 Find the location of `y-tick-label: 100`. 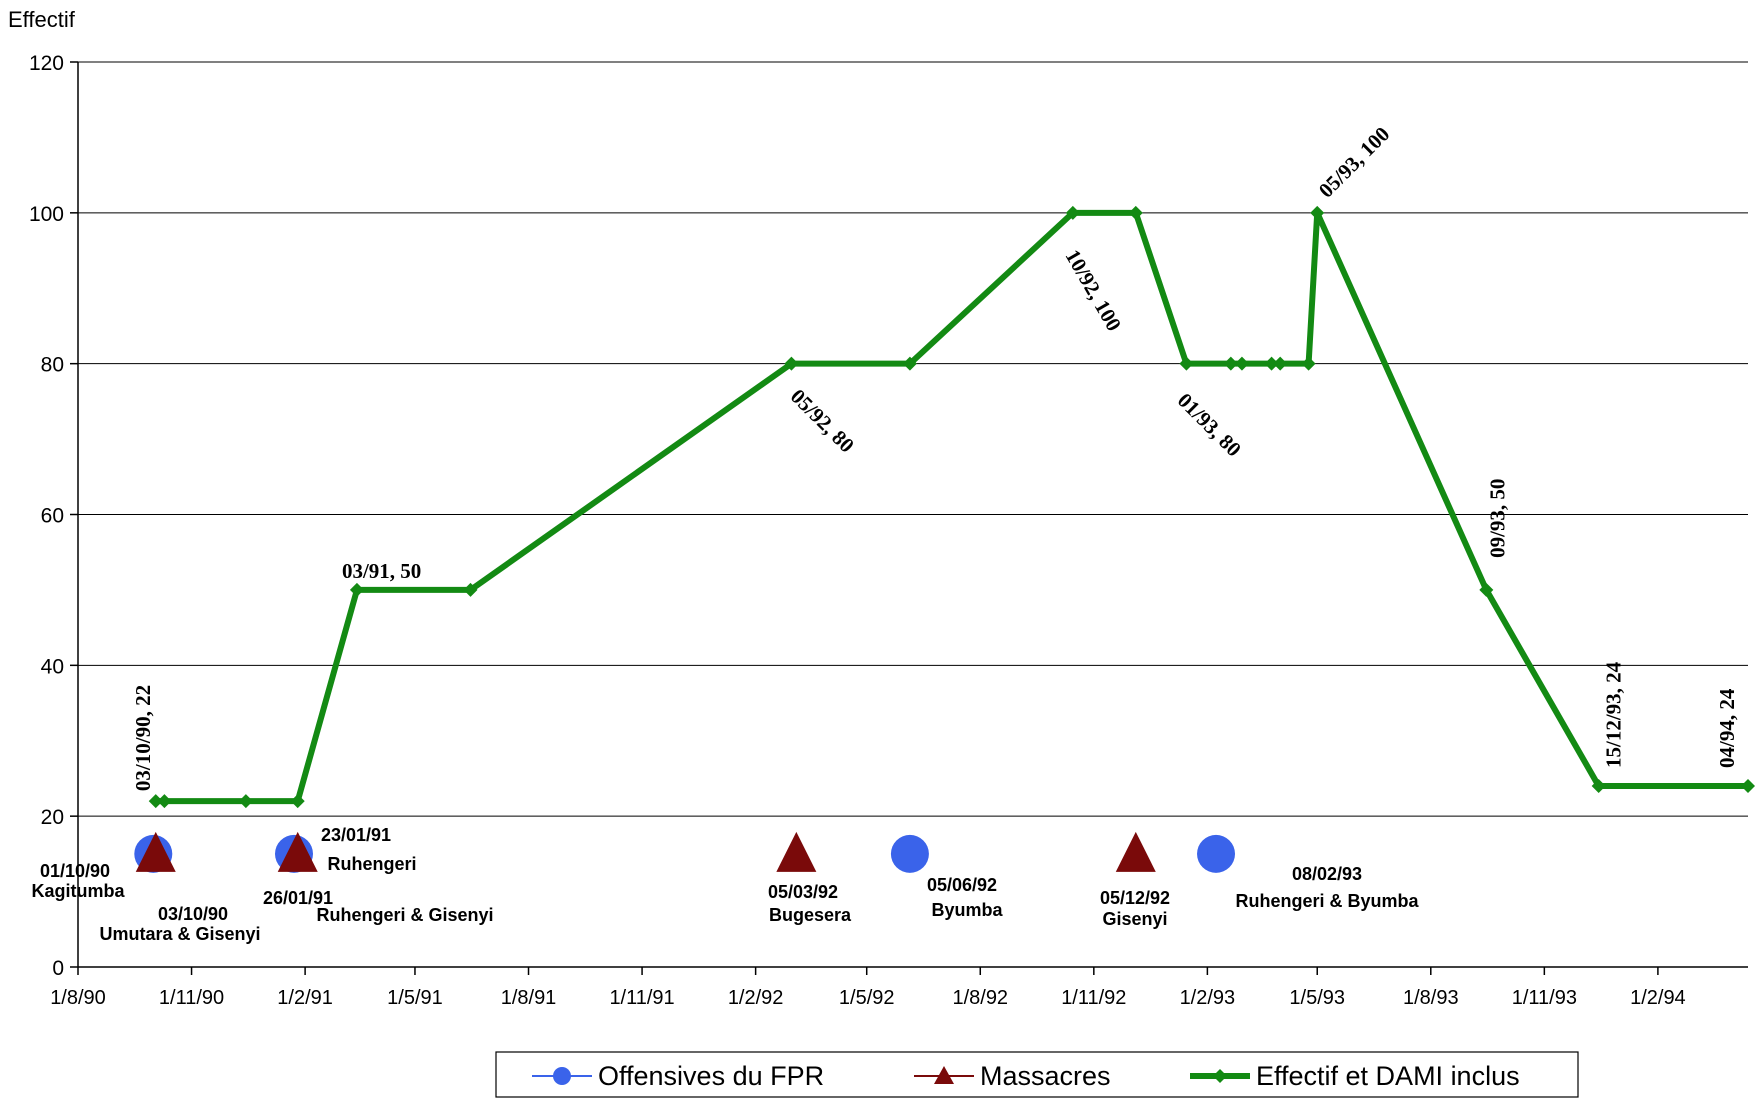

y-tick-label: 100 is located at coordinates (46, 214).